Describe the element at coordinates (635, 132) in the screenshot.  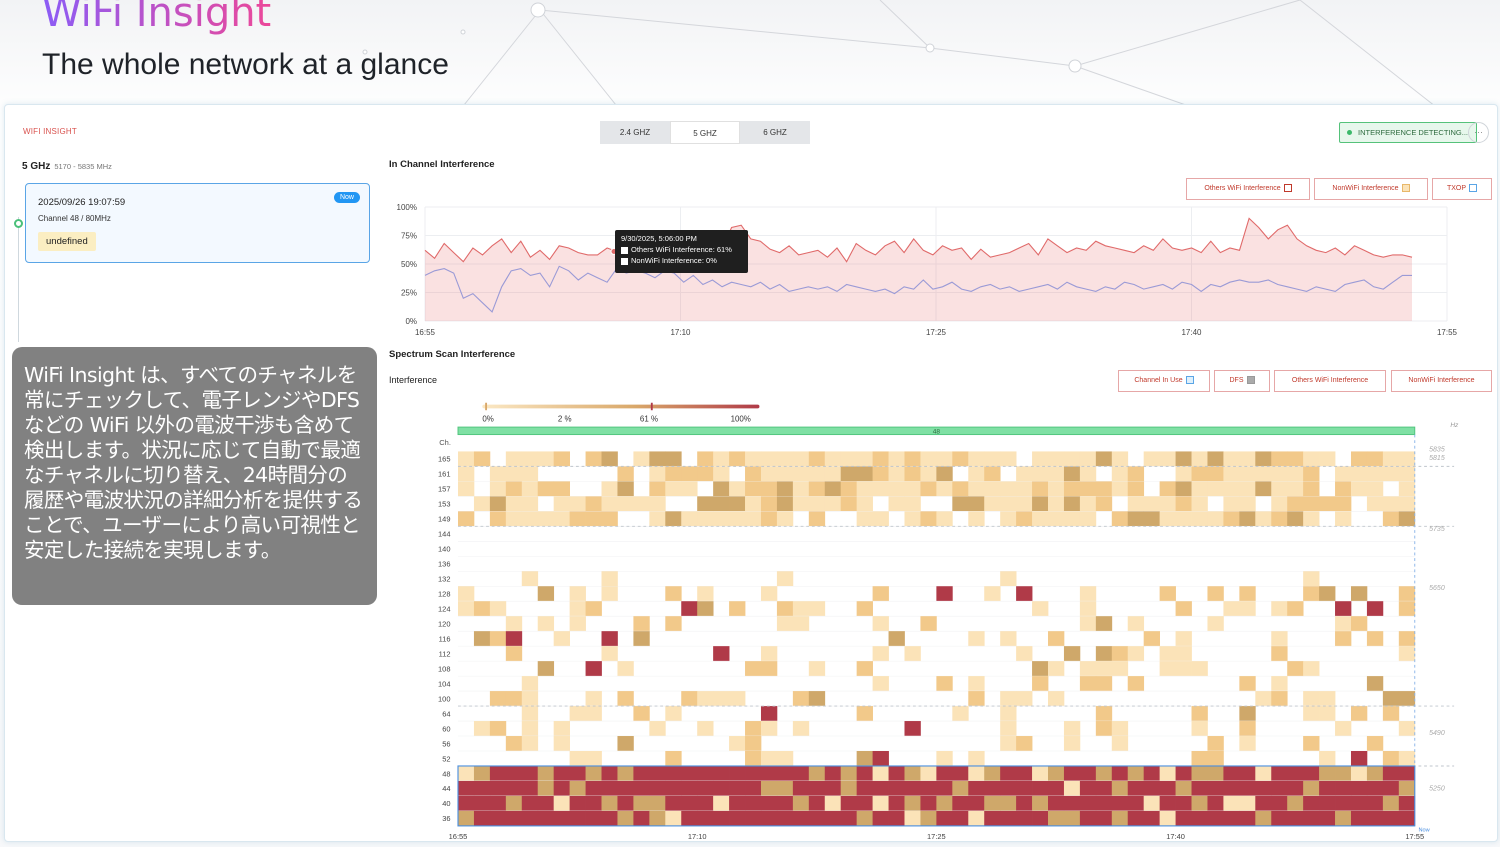
I see `tab-2-4ghz: 2.4 GHZ` at that location.